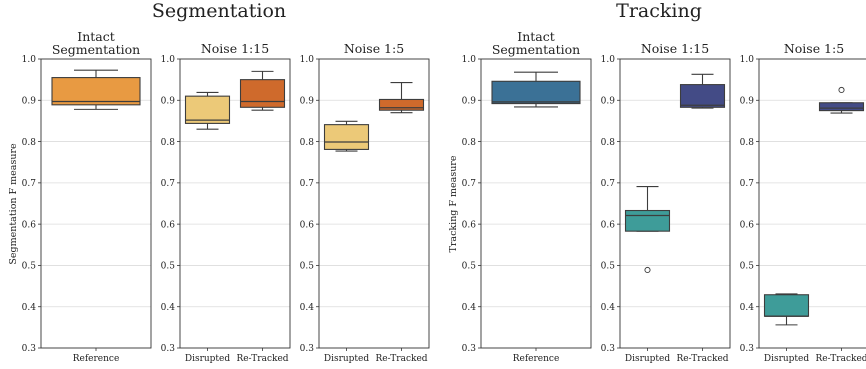 This screenshot has width=866, height=369. Describe the element at coordinates (647, 270) in the screenshot. I see `outlier-point` at that location.